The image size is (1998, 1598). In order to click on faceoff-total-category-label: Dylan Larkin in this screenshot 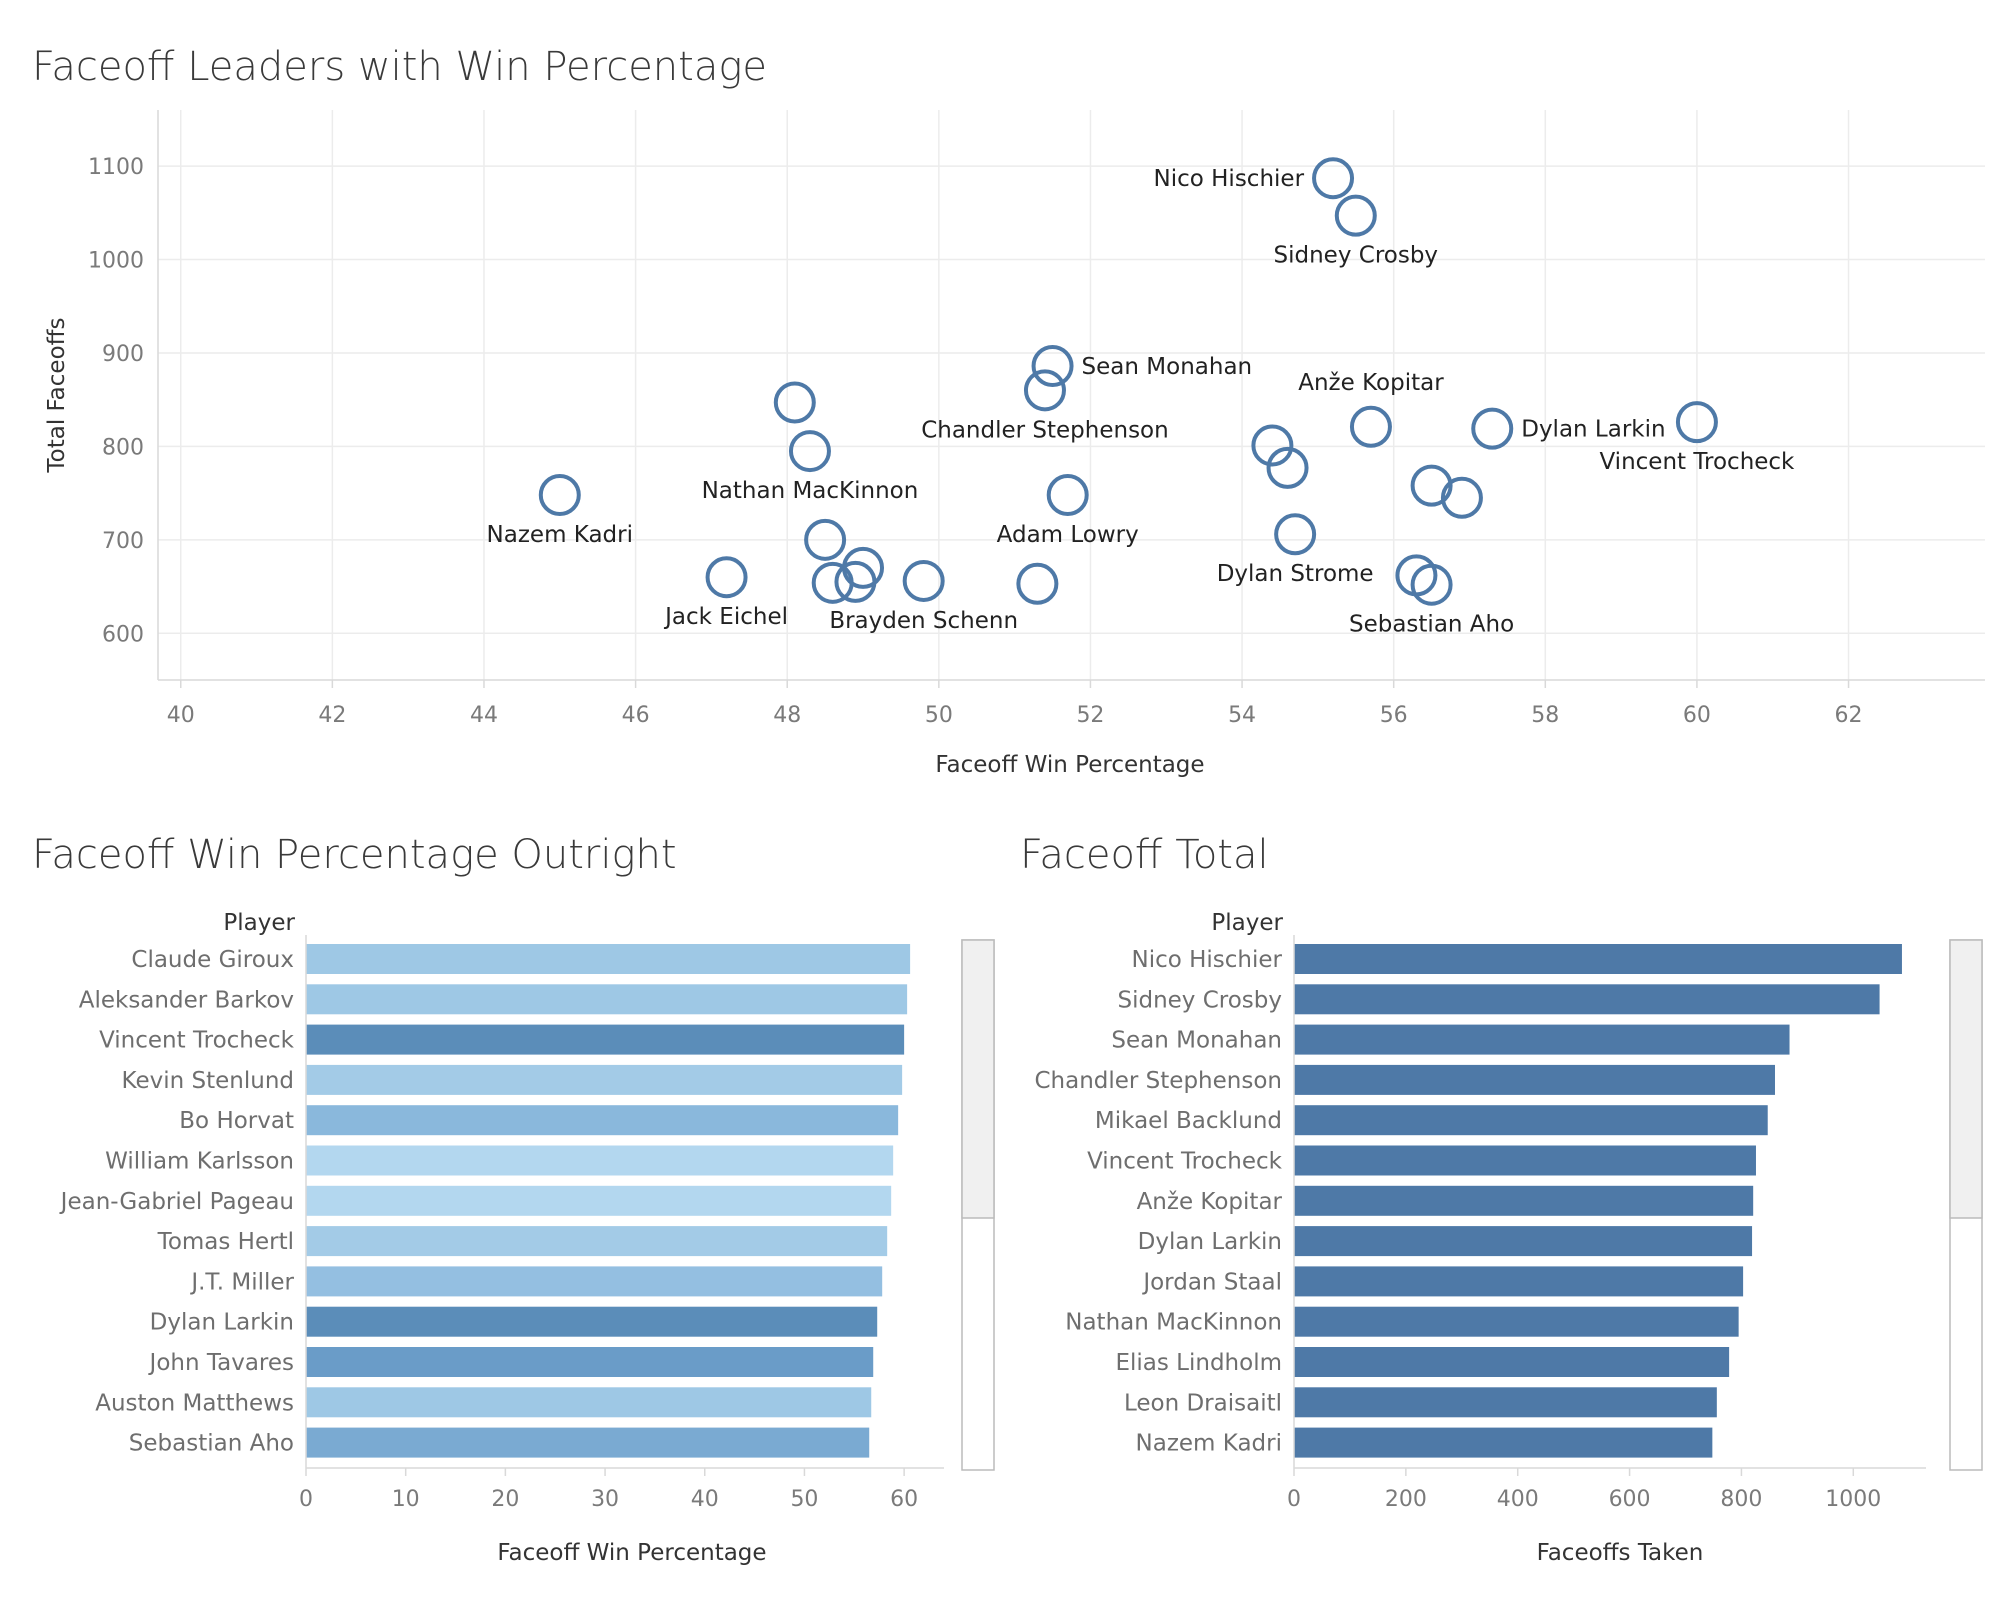, I will do `click(1210, 1242)`.